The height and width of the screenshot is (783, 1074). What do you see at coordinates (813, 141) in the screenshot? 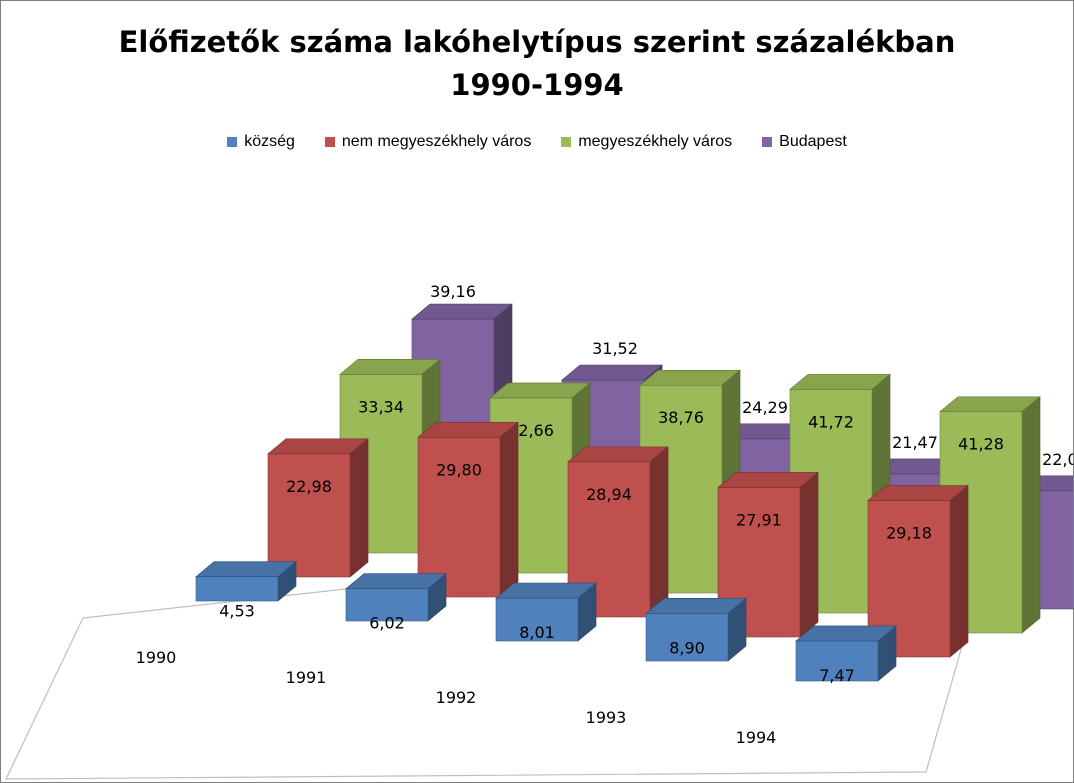
I see `legend-label: Budapest` at bounding box center [813, 141].